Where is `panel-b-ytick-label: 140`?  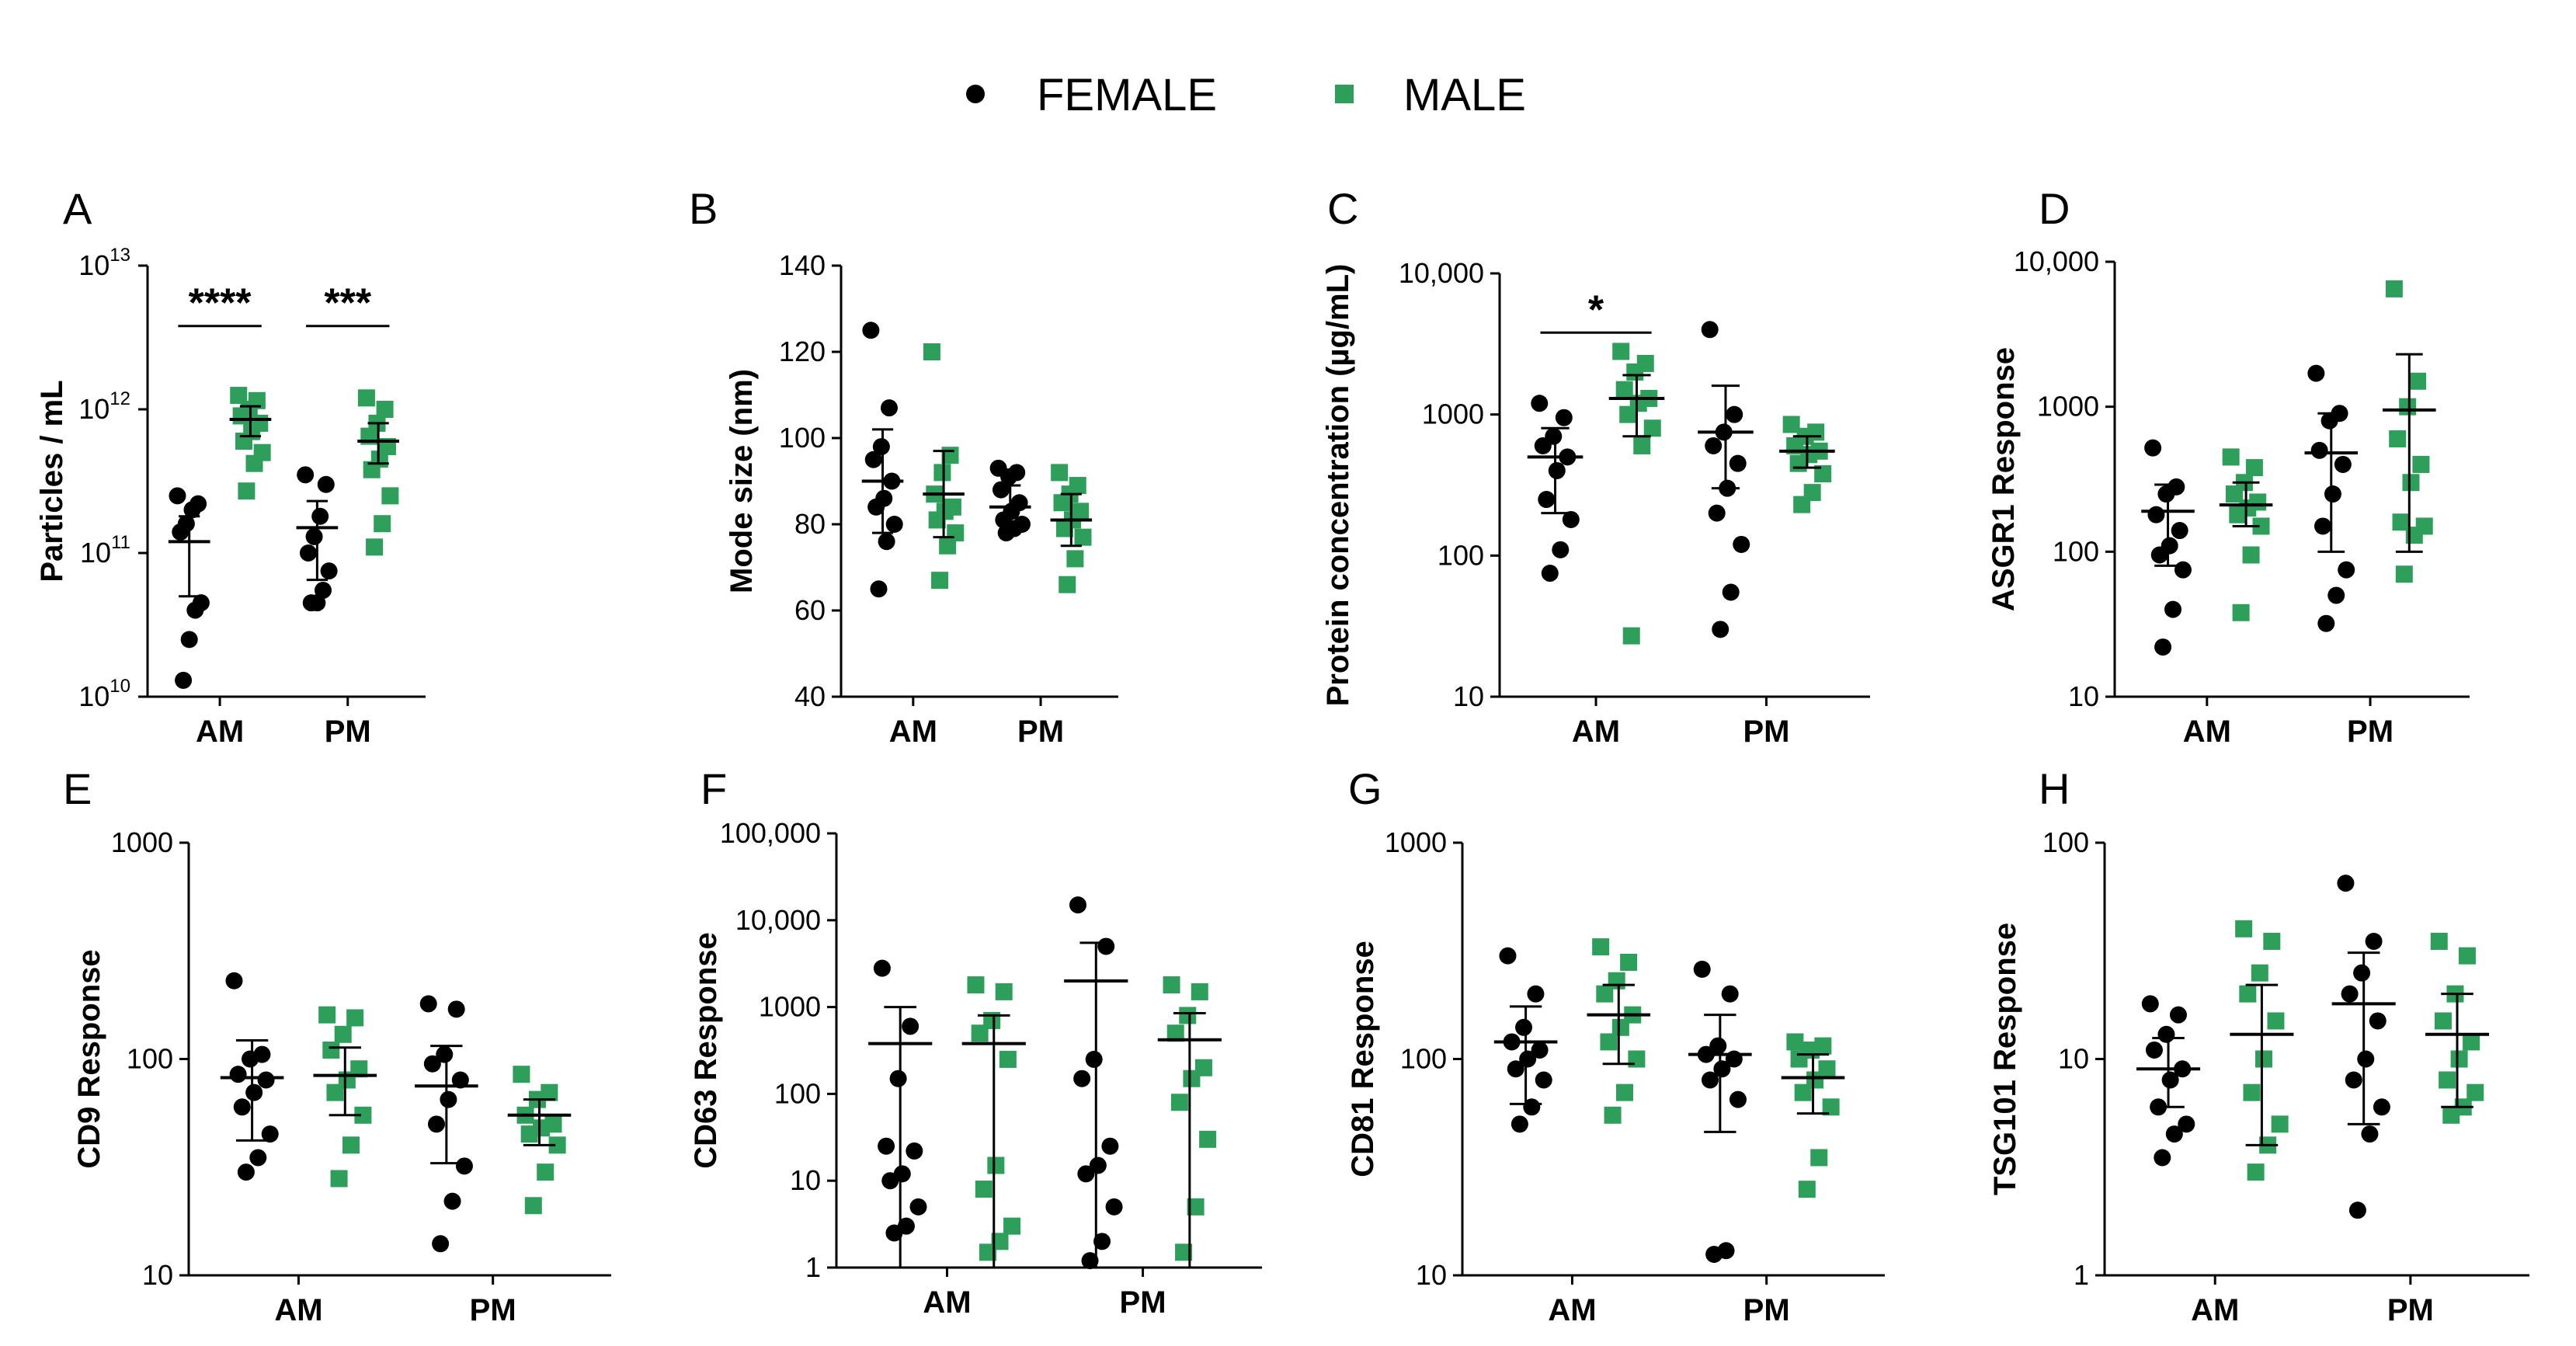
panel-b-ytick-label: 140 is located at coordinates (803, 265).